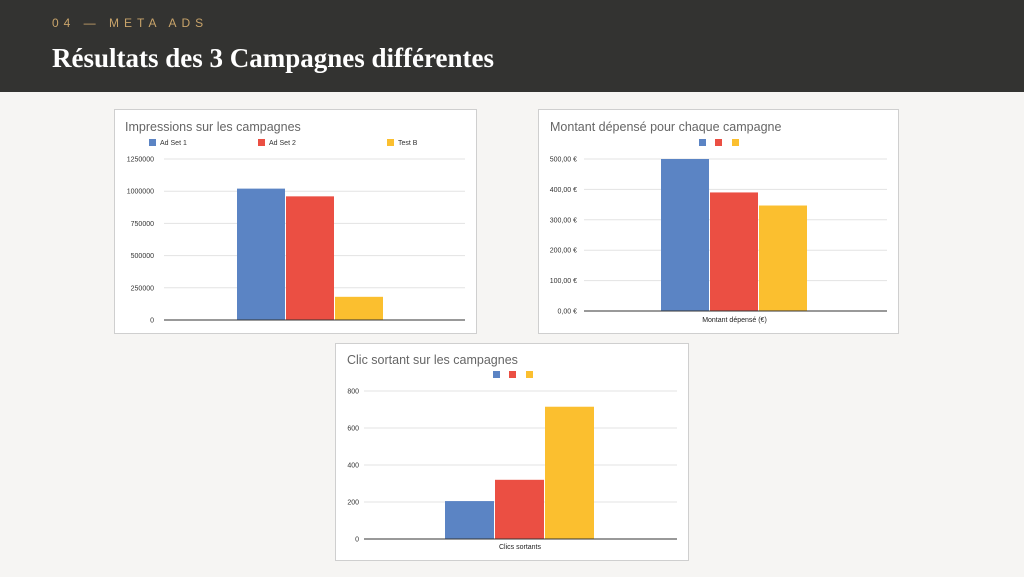 The image size is (1024, 577). I want to click on y-tick-label: 250000, so click(142, 288).